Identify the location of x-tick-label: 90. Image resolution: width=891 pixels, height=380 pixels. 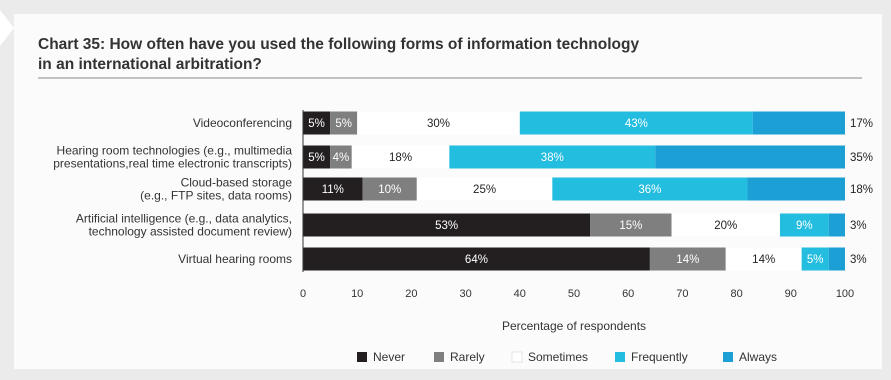
(791, 294).